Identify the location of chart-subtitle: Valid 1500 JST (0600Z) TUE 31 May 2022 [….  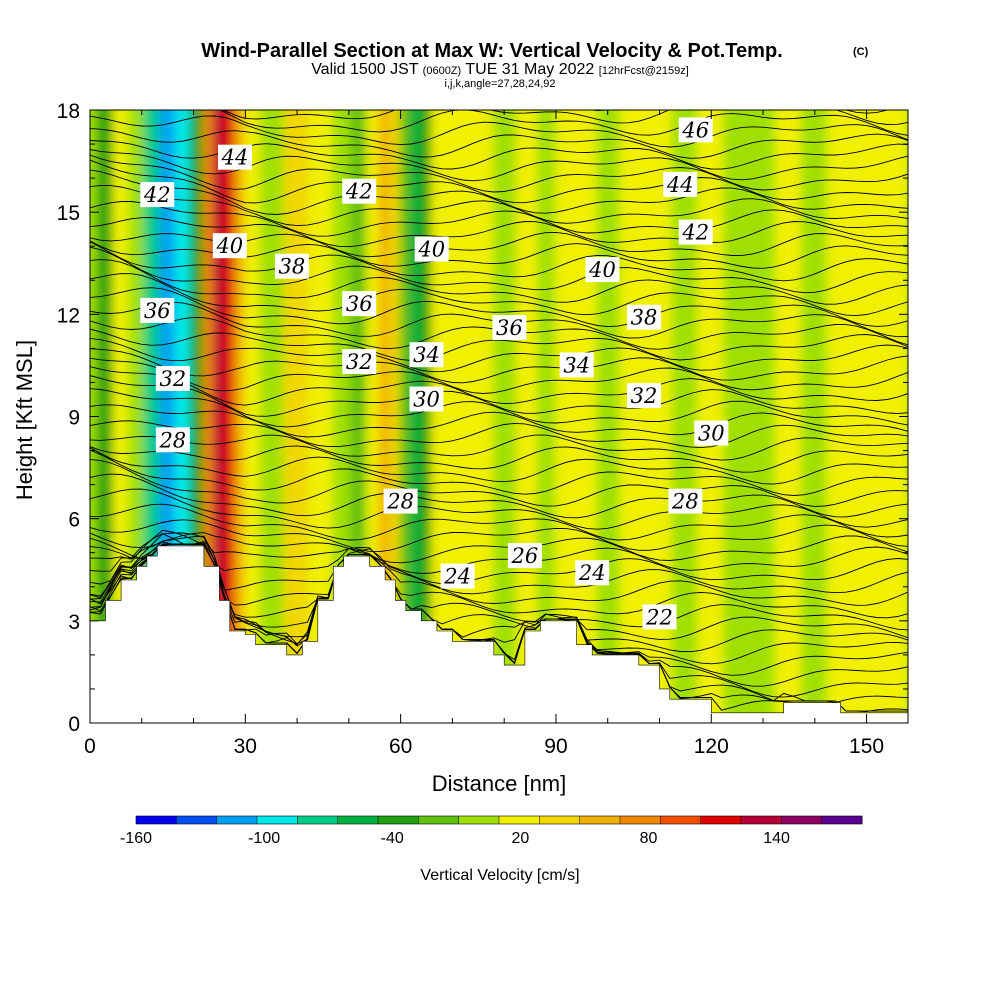
(500, 69).